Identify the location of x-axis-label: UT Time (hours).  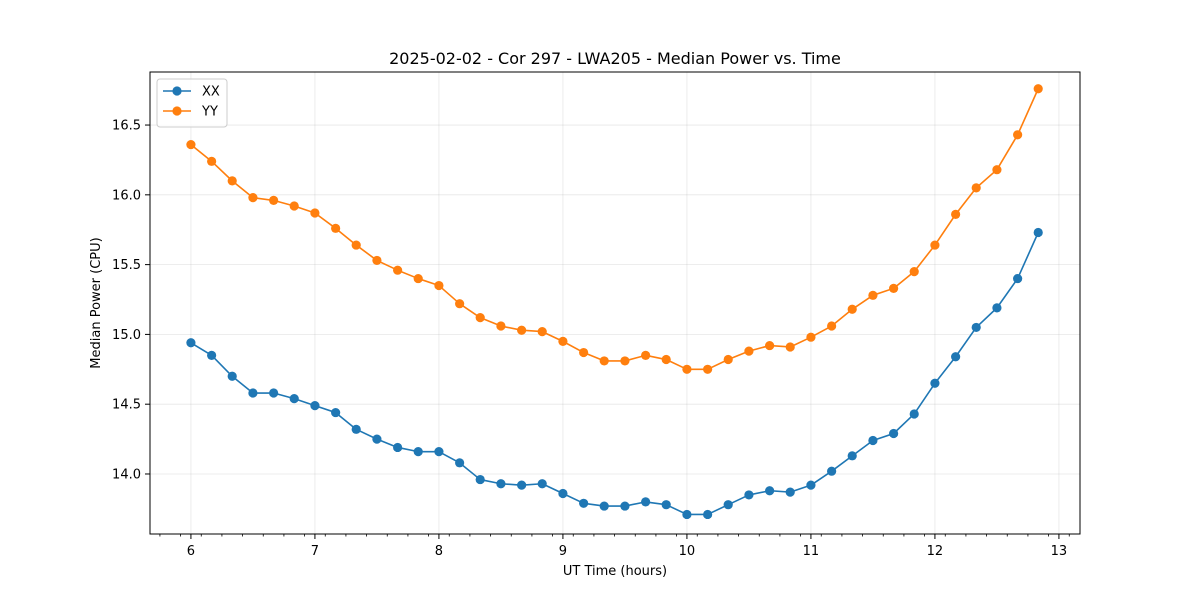
(615, 571).